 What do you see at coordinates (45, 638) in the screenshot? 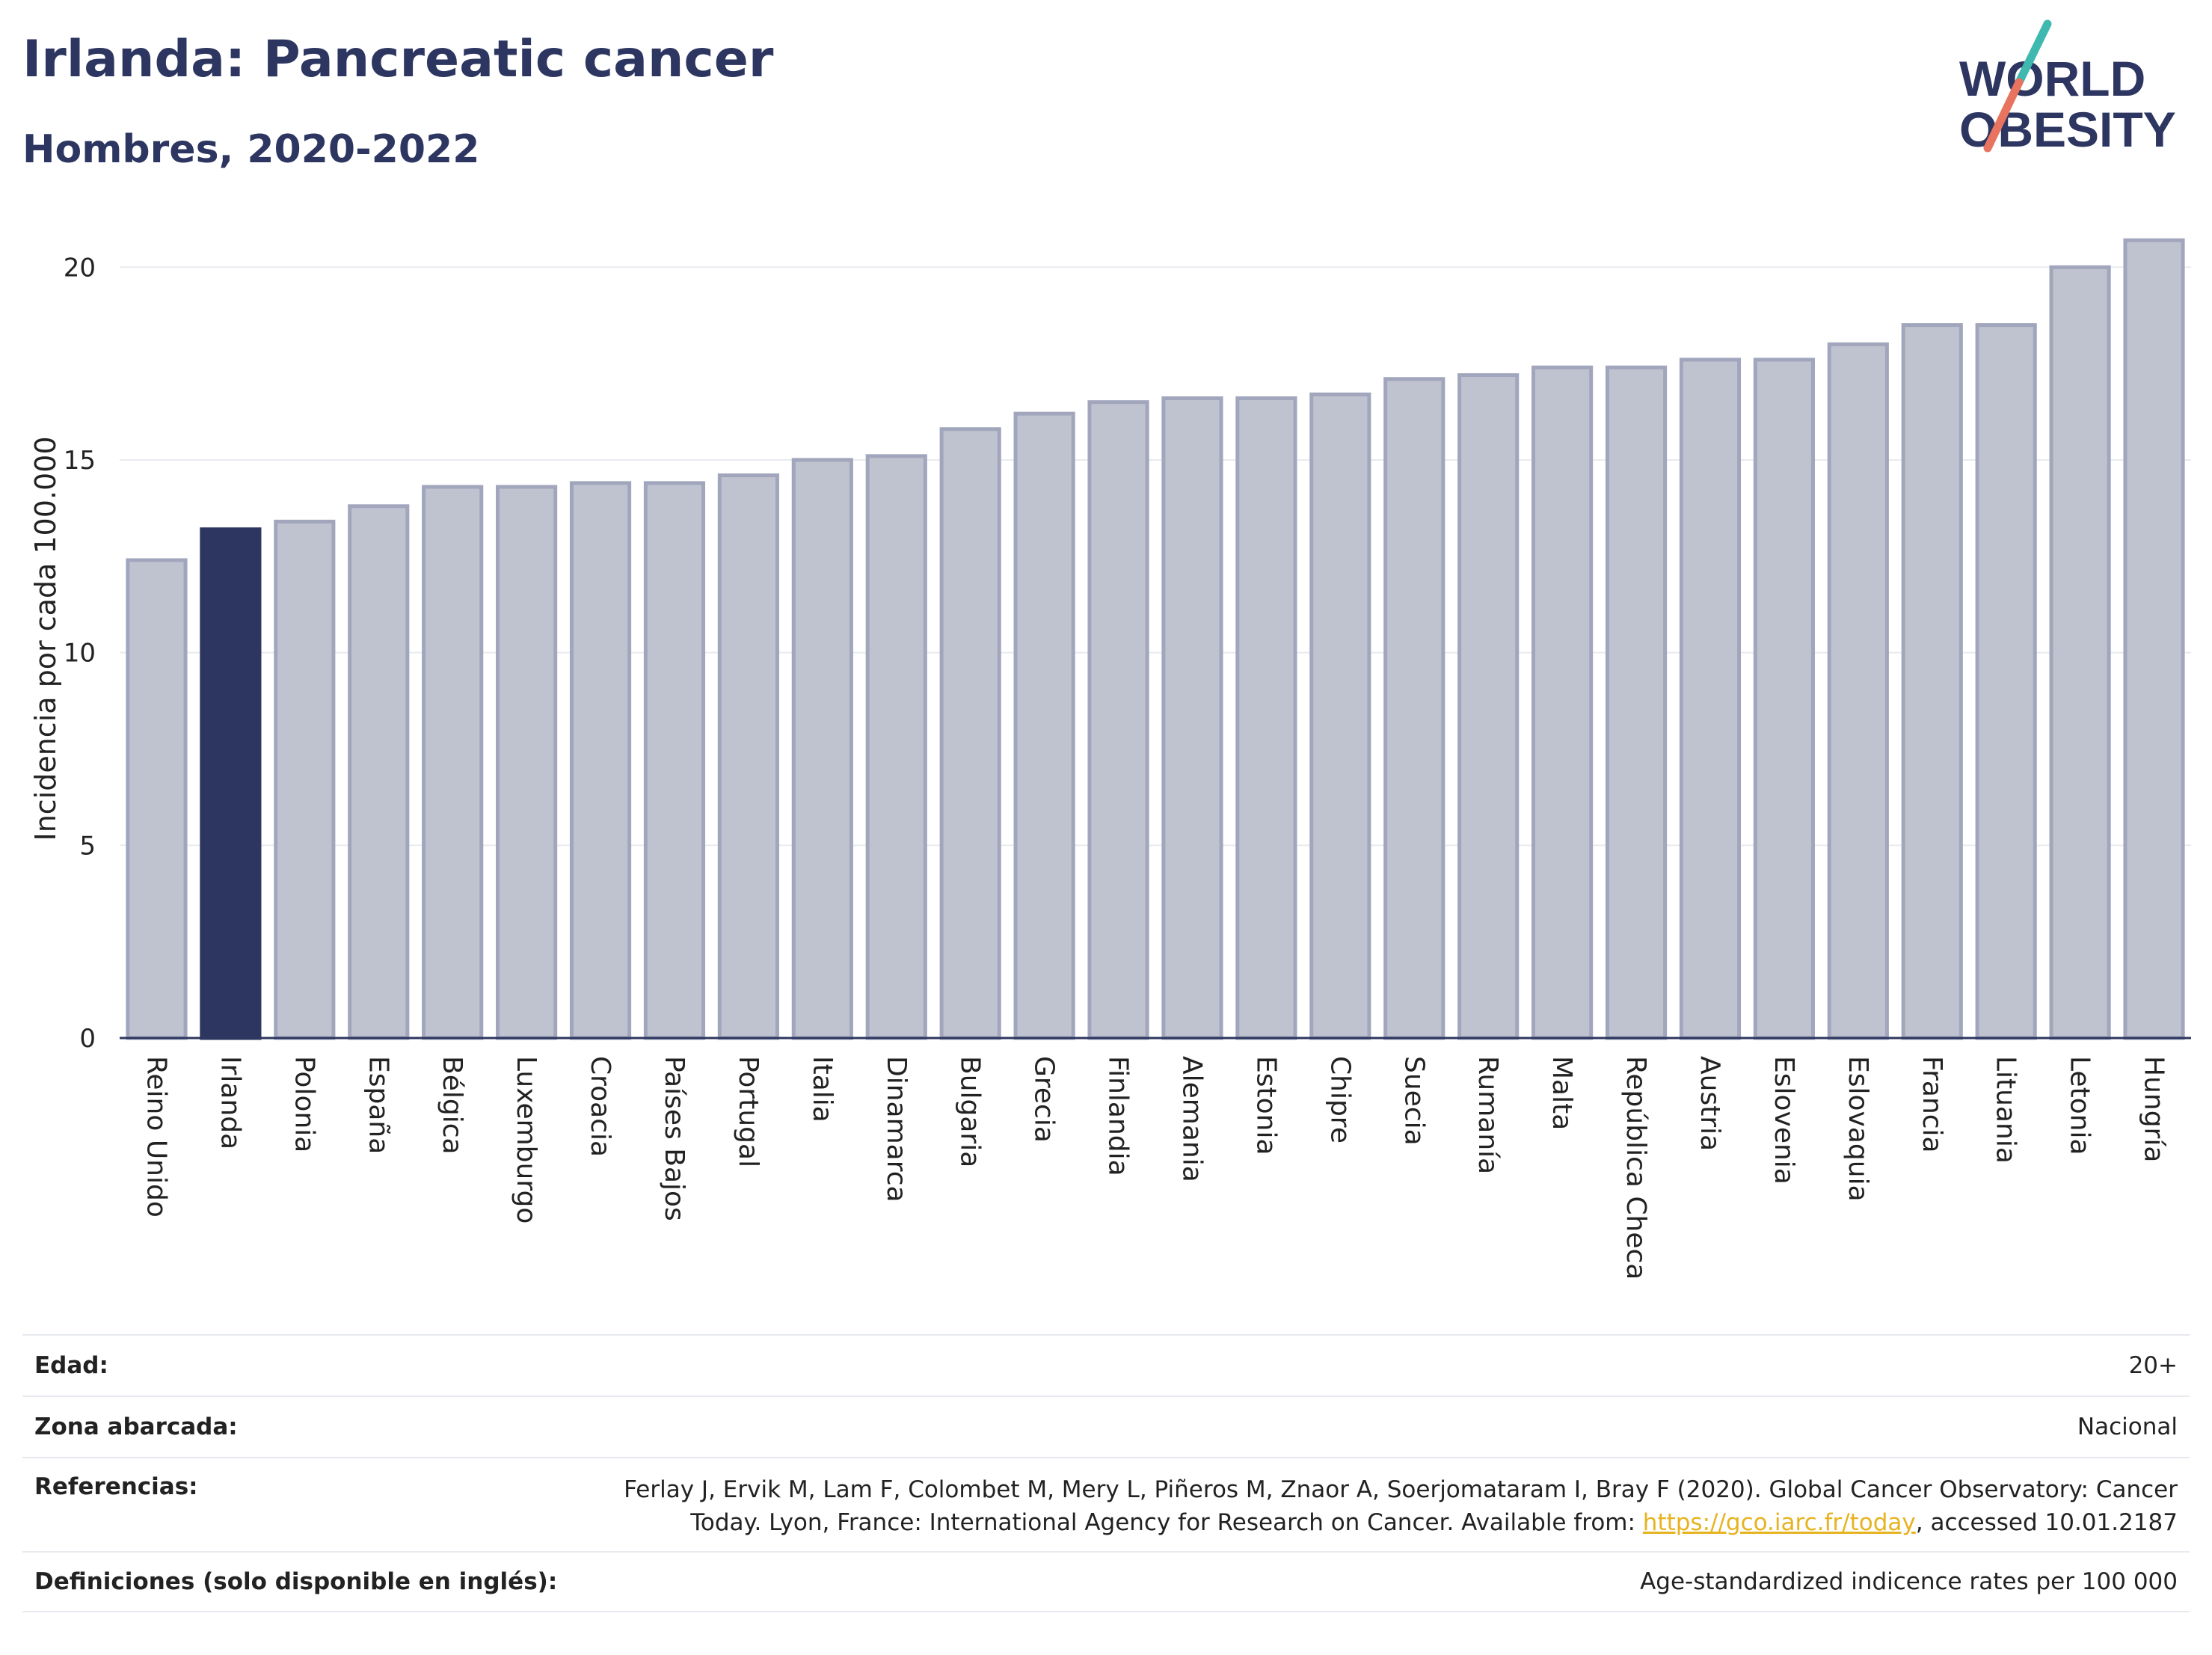
I see `y-axis-label: Incidencia por cada 100.000` at bounding box center [45, 638].